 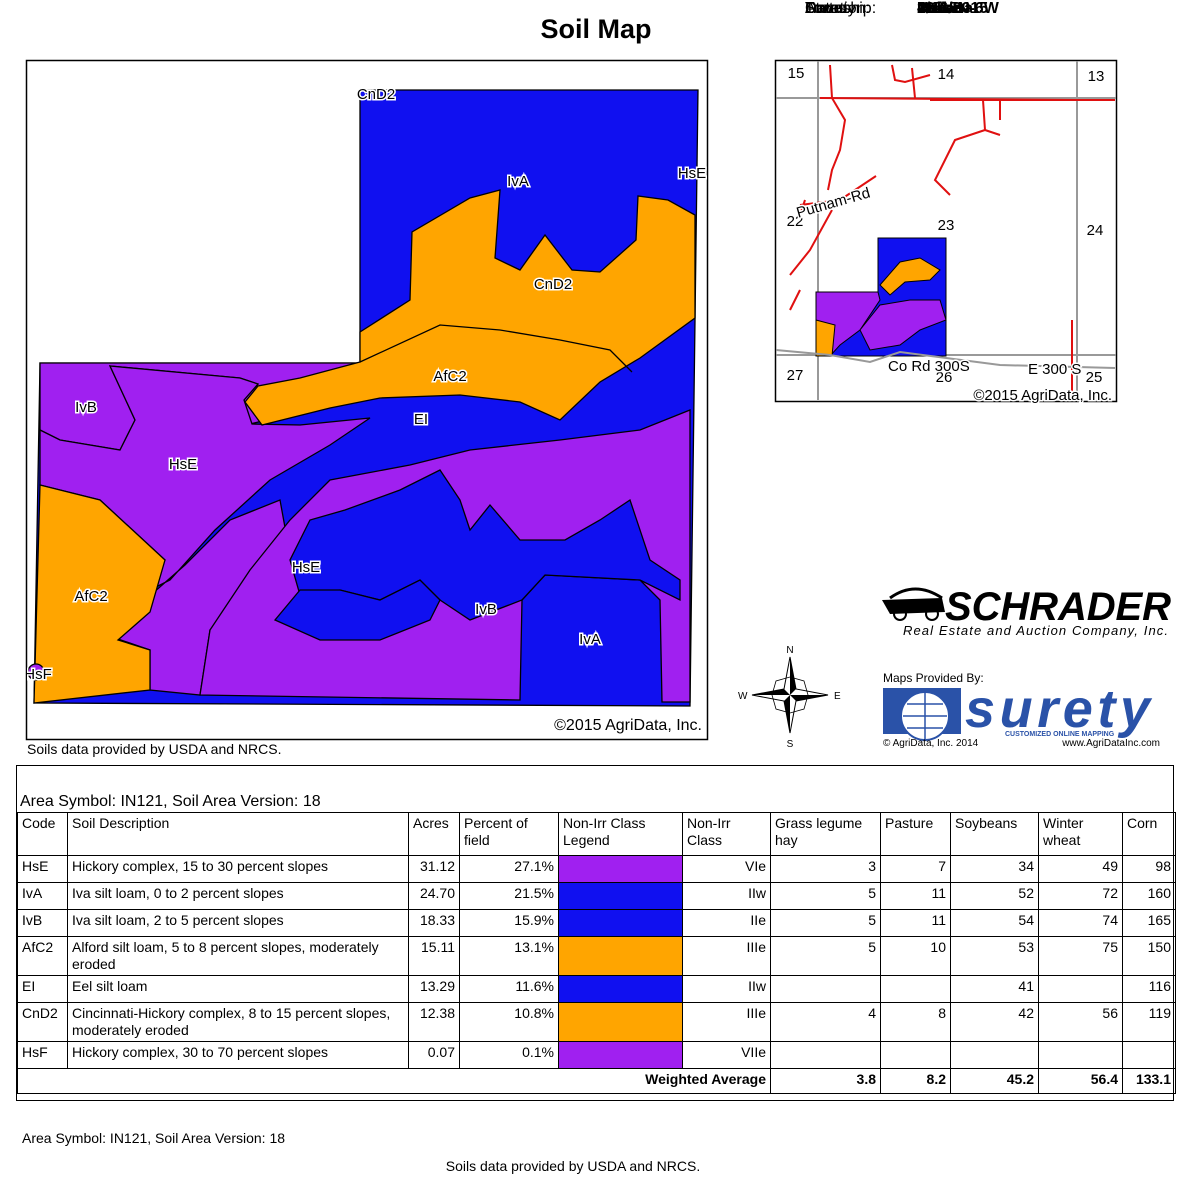 What do you see at coordinates (825, 1081) in the screenshot?
I see `weighted-average-value: 3.8` at bounding box center [825, 1081].